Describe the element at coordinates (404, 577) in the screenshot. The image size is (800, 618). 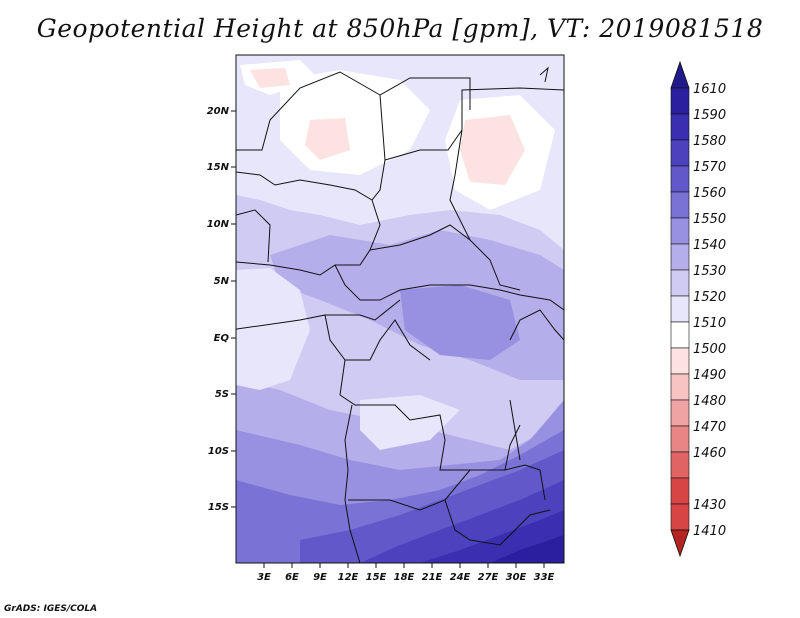
I see `lon-label: 18E` at that location.